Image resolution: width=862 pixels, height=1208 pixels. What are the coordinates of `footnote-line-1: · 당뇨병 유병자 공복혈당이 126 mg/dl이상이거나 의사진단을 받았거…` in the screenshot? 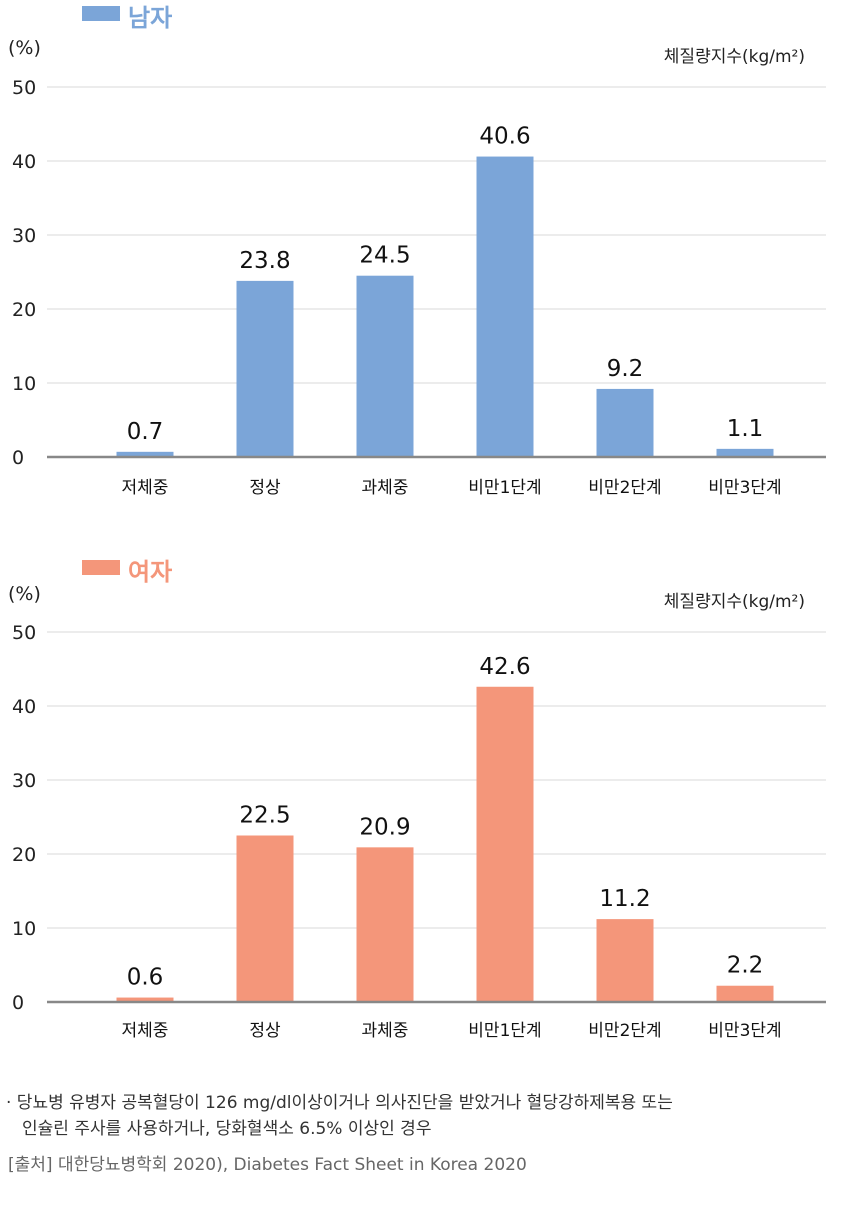 It's located at (339, 1103).